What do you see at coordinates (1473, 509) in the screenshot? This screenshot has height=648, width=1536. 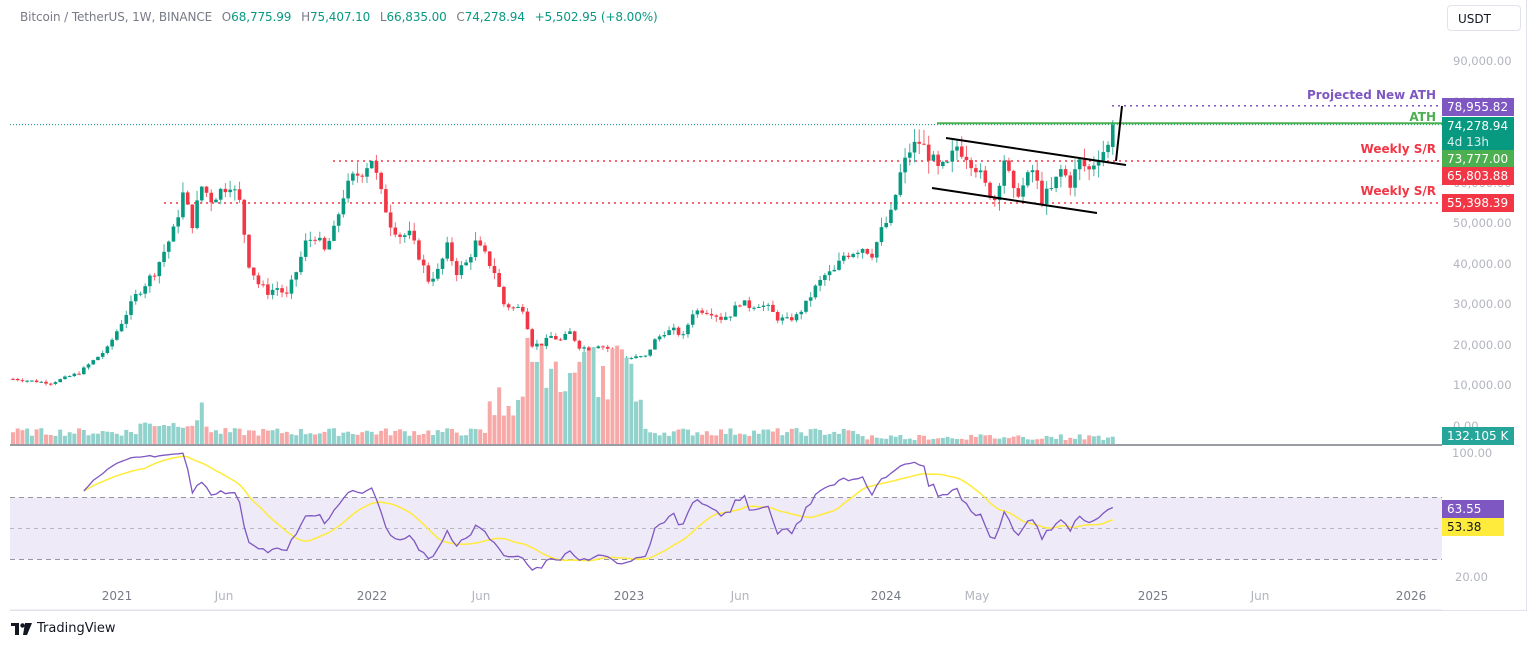 I see `rsi-value-tag: 63.55` at bounding box center [1473, 509].